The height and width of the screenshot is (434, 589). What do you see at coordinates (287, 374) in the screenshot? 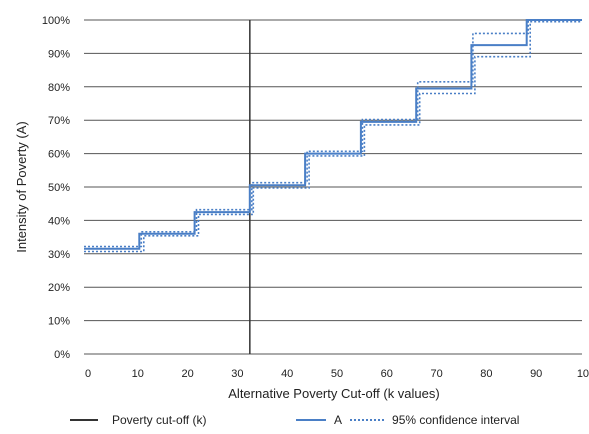
I see `x-tick-label: 40` at bounding box center [287, 374].